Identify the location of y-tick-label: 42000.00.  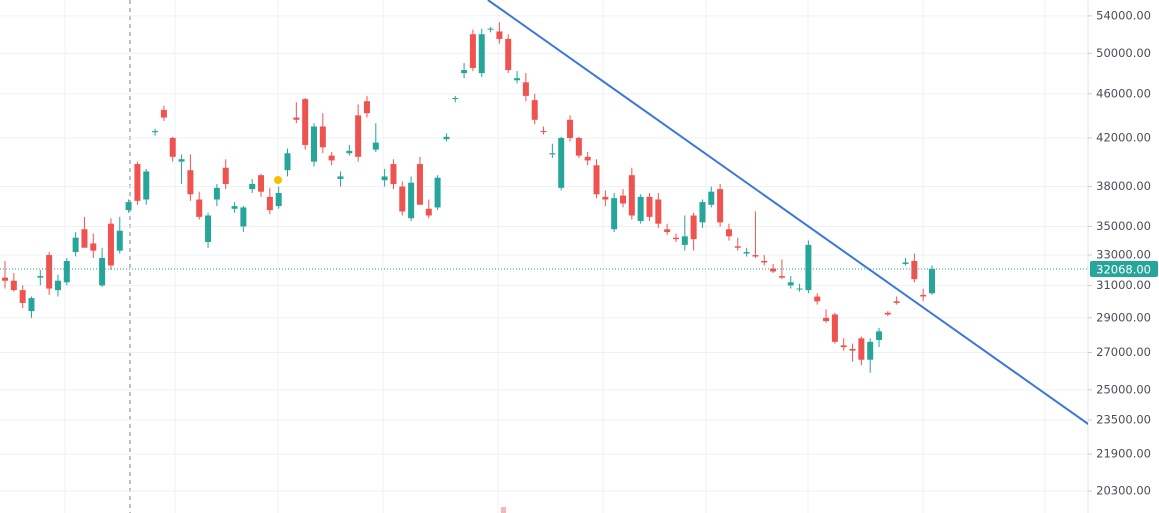
(1123, 137).